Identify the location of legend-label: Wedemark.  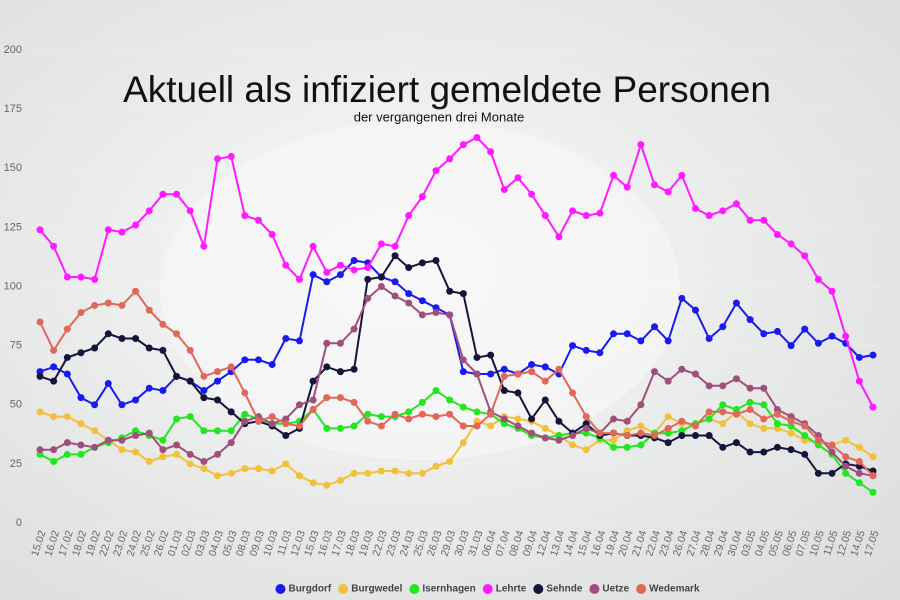
(674, 589).